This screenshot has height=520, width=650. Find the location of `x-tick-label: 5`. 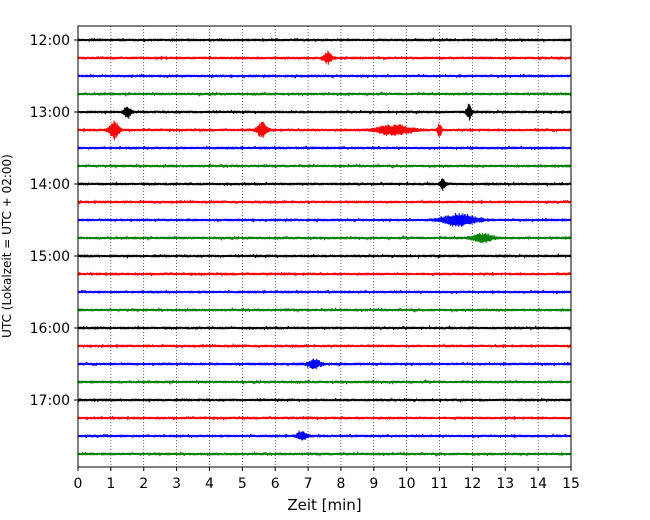

x-tick-label: 5 is located at coordinates (242, 484).